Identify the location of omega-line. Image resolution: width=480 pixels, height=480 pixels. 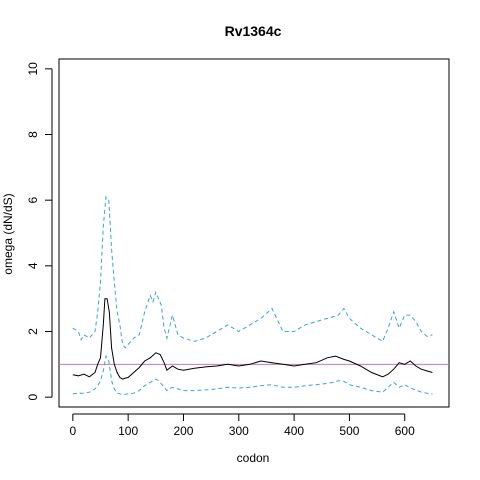
(252, 339).